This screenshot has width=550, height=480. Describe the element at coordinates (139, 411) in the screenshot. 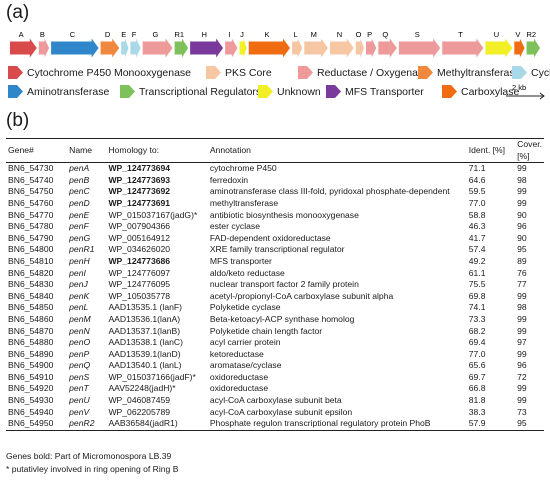

I see `cell-homology: WP_062205789` at that location.